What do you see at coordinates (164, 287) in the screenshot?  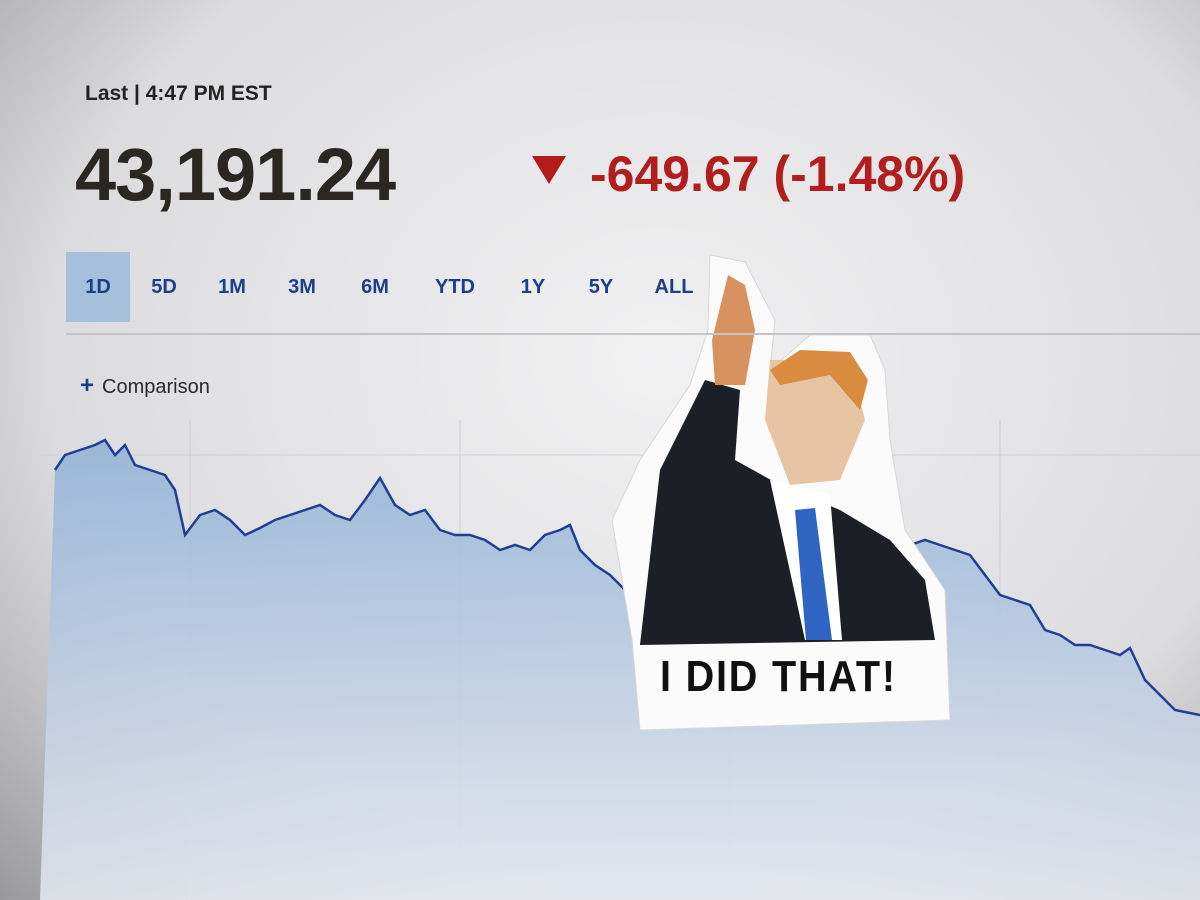 I see `range-tab: 5D` at bounding box center [164, 287].